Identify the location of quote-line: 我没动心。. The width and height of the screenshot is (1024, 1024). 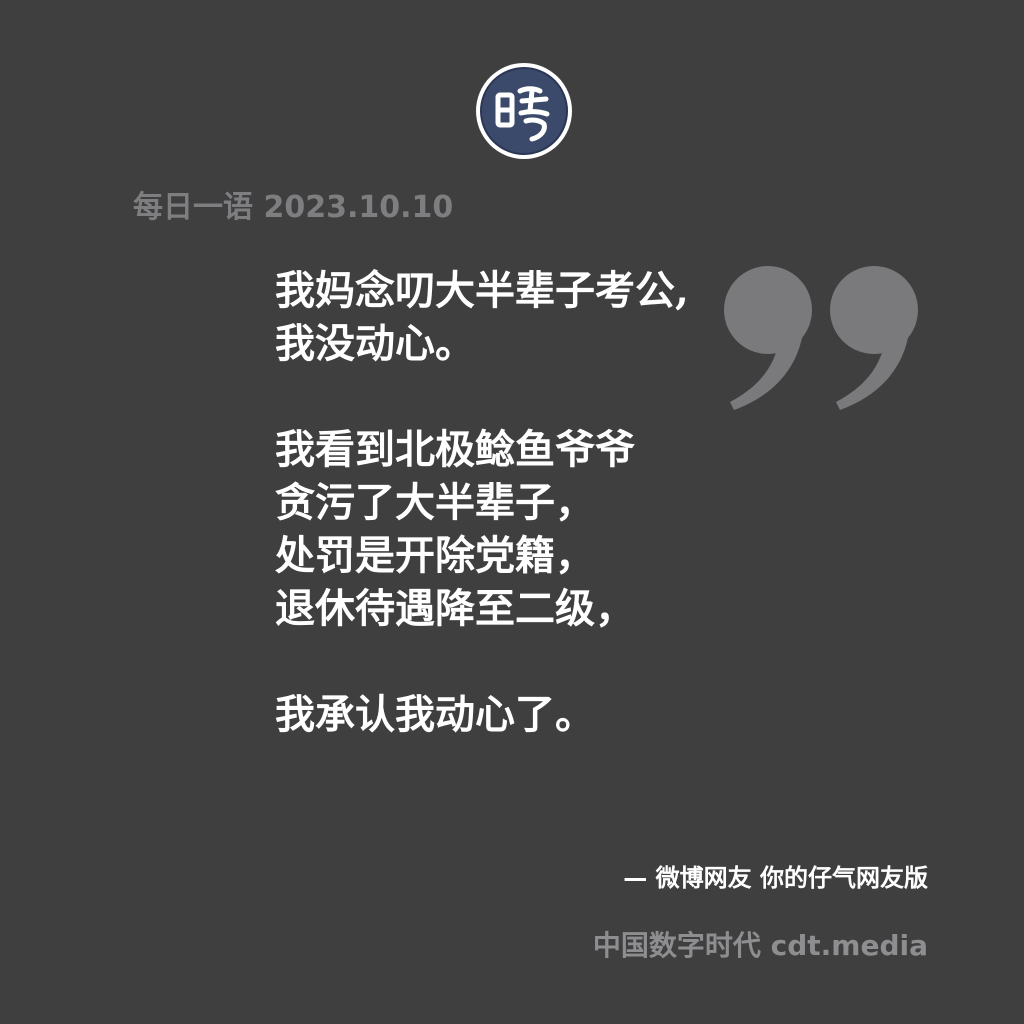
(375, 343).